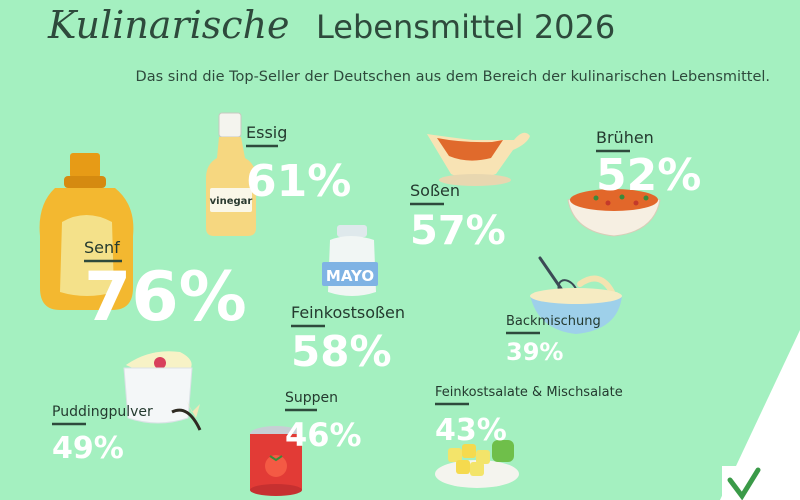 The image size is (800, 500). Describe the element at coordinates (298, 181) in the screenshot. I see `value-label: 61%` at that location.